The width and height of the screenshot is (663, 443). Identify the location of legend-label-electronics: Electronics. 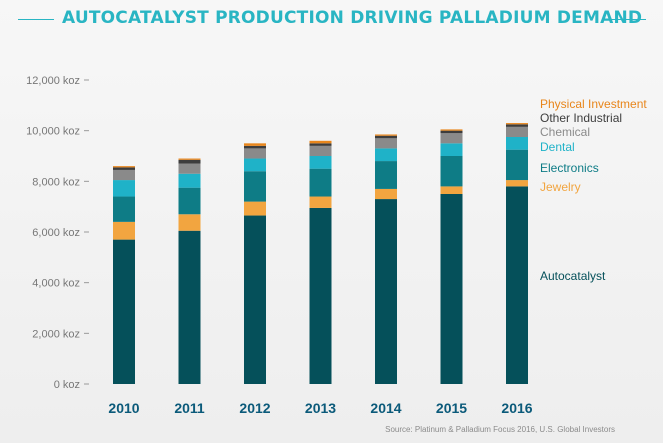
(569, 168).